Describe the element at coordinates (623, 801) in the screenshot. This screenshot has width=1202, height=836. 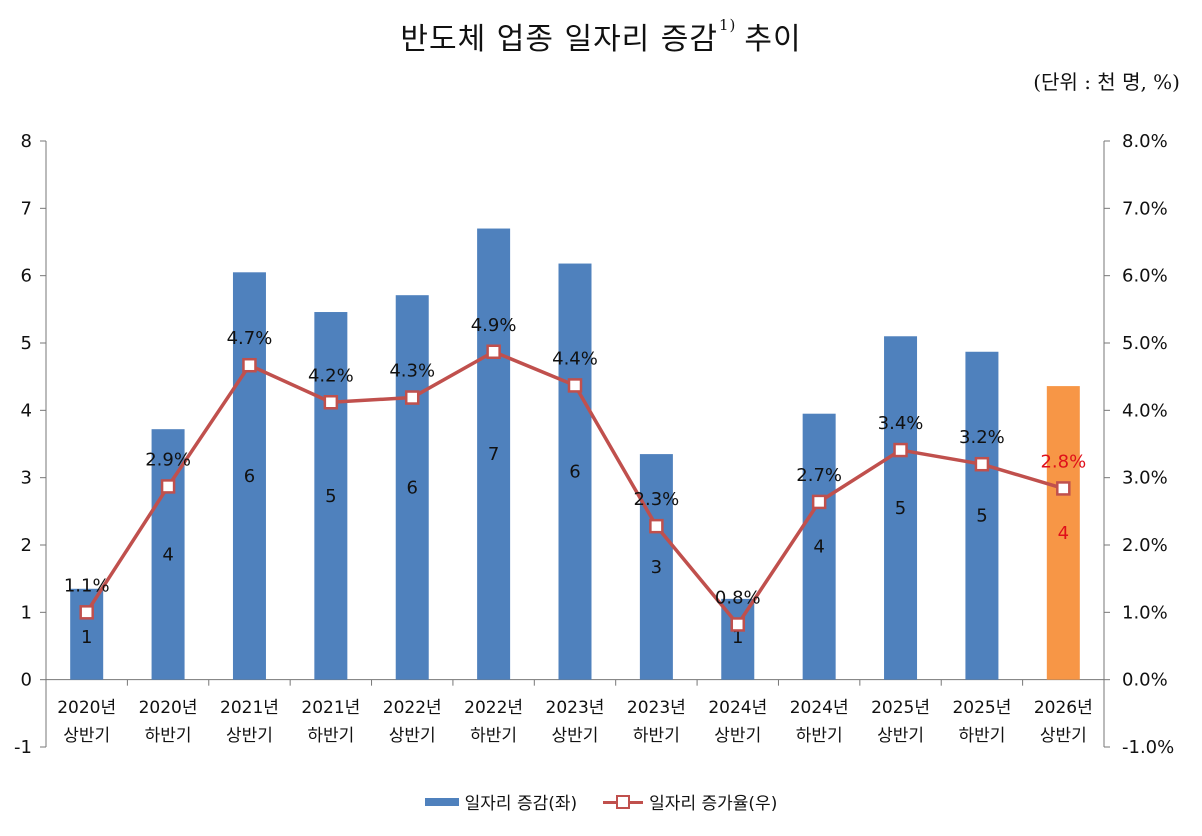
I see `legend-line-swatch` at that location.